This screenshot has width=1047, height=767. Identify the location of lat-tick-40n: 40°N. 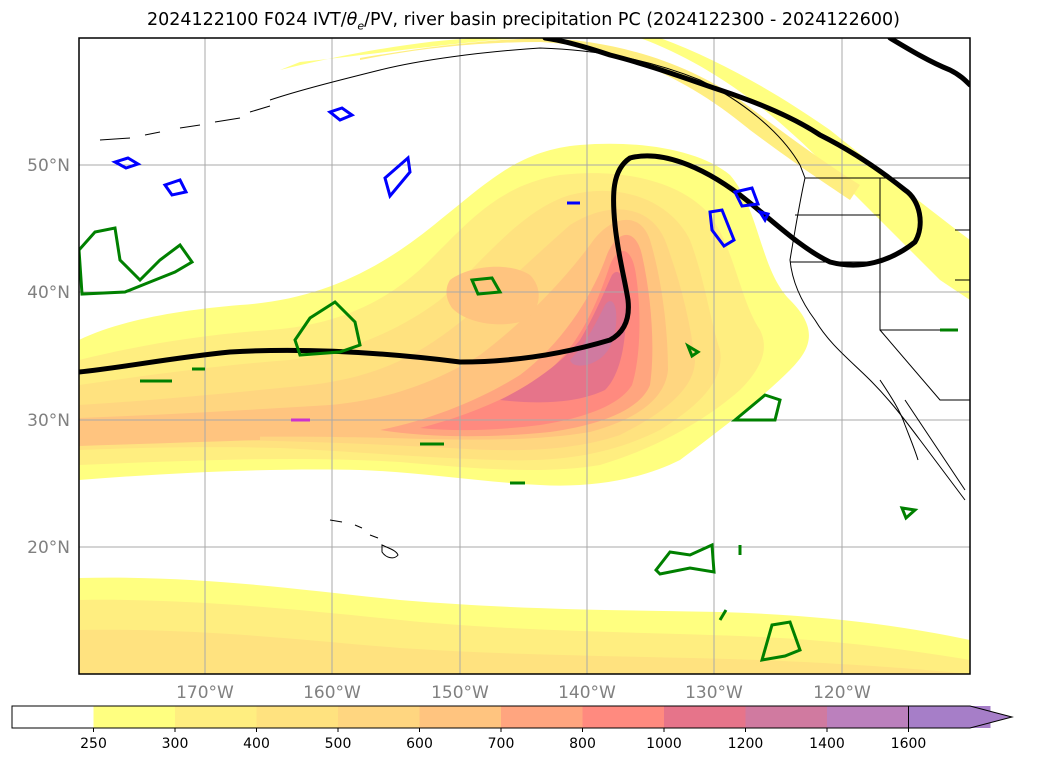
(48, 293).